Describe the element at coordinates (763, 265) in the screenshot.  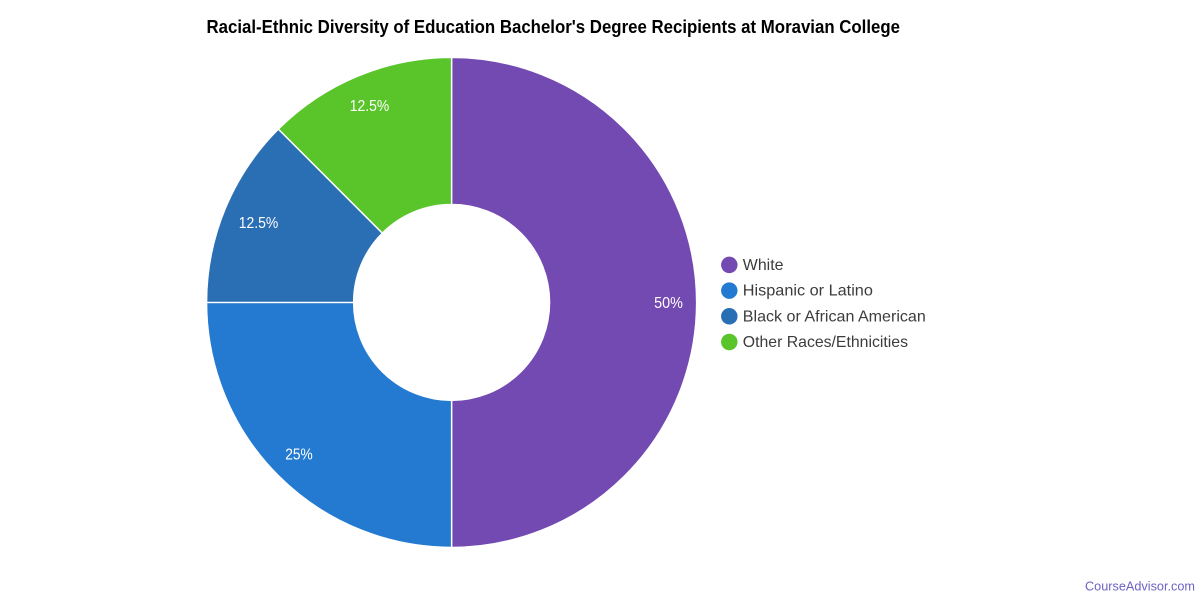
I see `svg-text: White` at that location.